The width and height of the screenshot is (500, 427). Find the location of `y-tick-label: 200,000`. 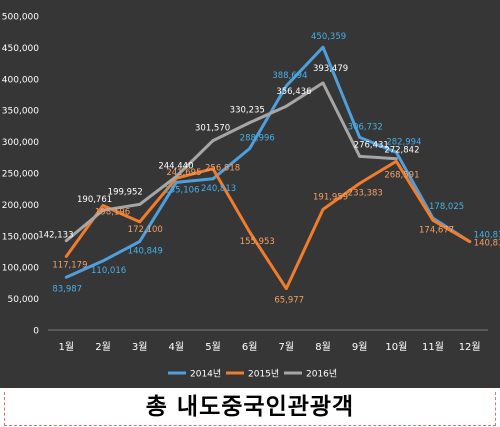

y-tick-label: 200,000 is located at coordinates (20, 206).